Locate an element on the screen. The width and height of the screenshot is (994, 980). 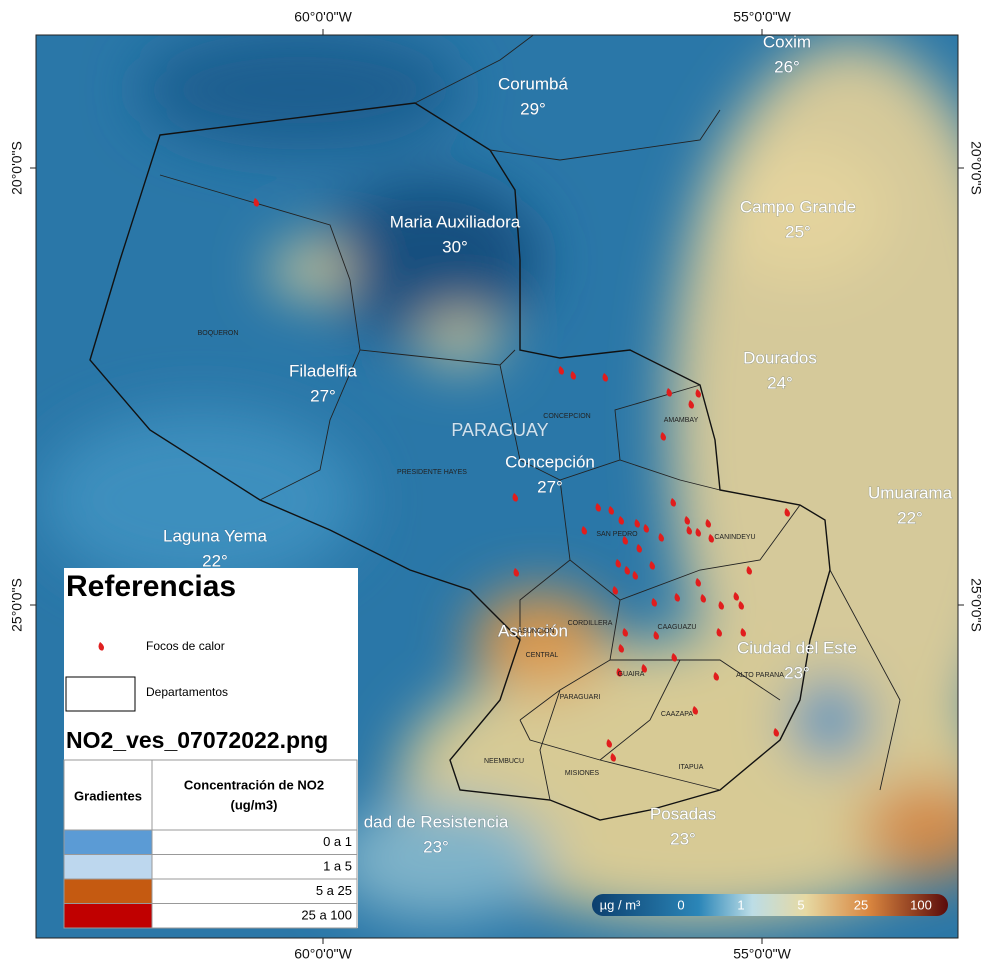
legend-item: Departamentos is located at coordinates (187, 692).